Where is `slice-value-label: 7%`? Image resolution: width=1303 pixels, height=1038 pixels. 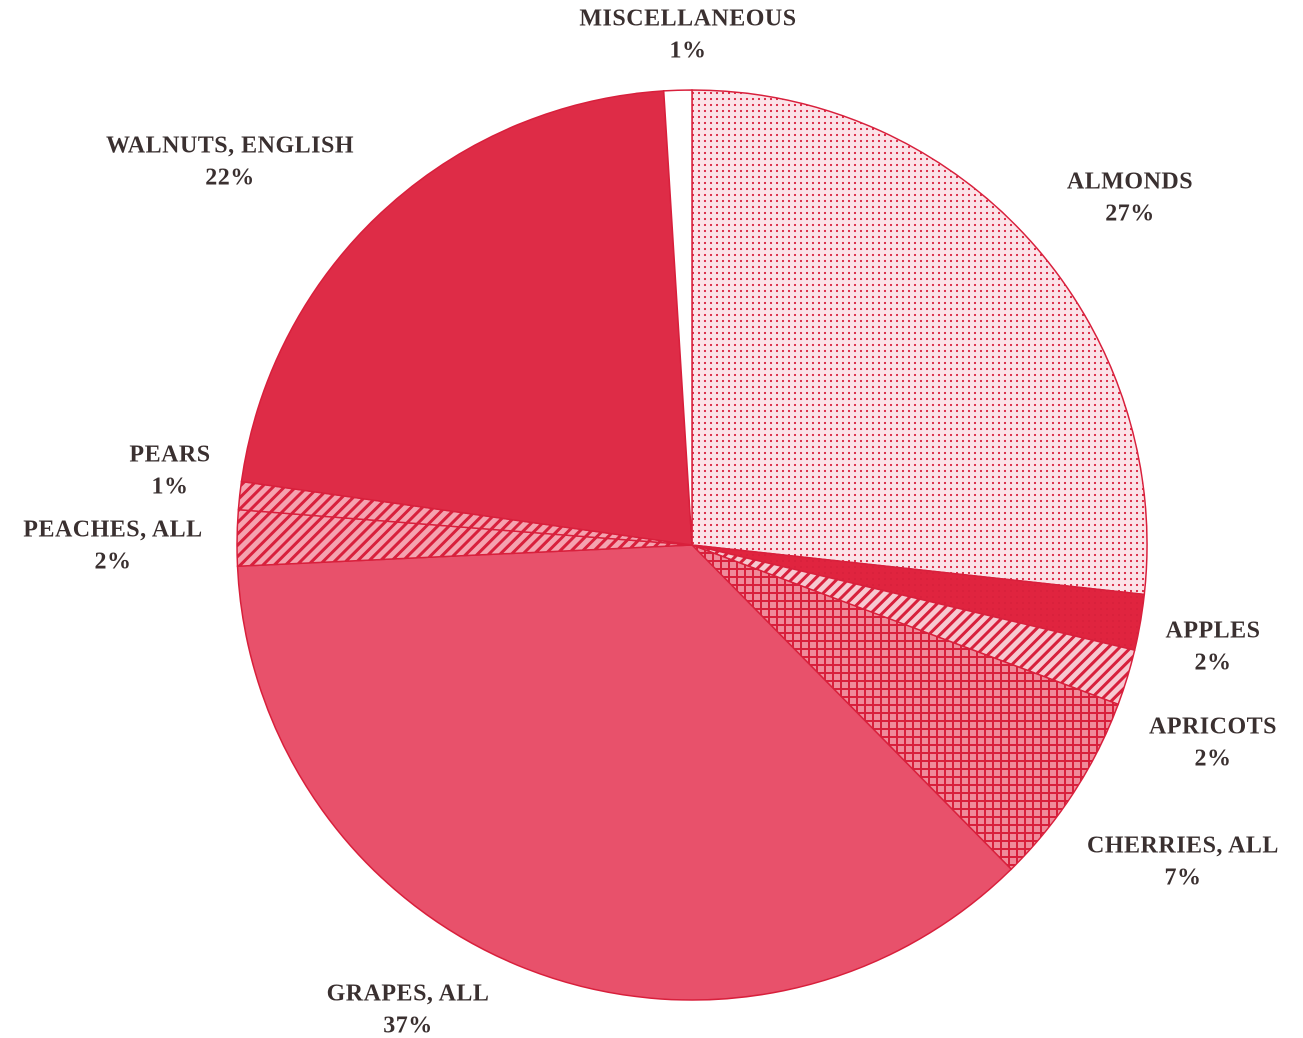 slice-value-label: 7% is located at coordinates (1183, 878).